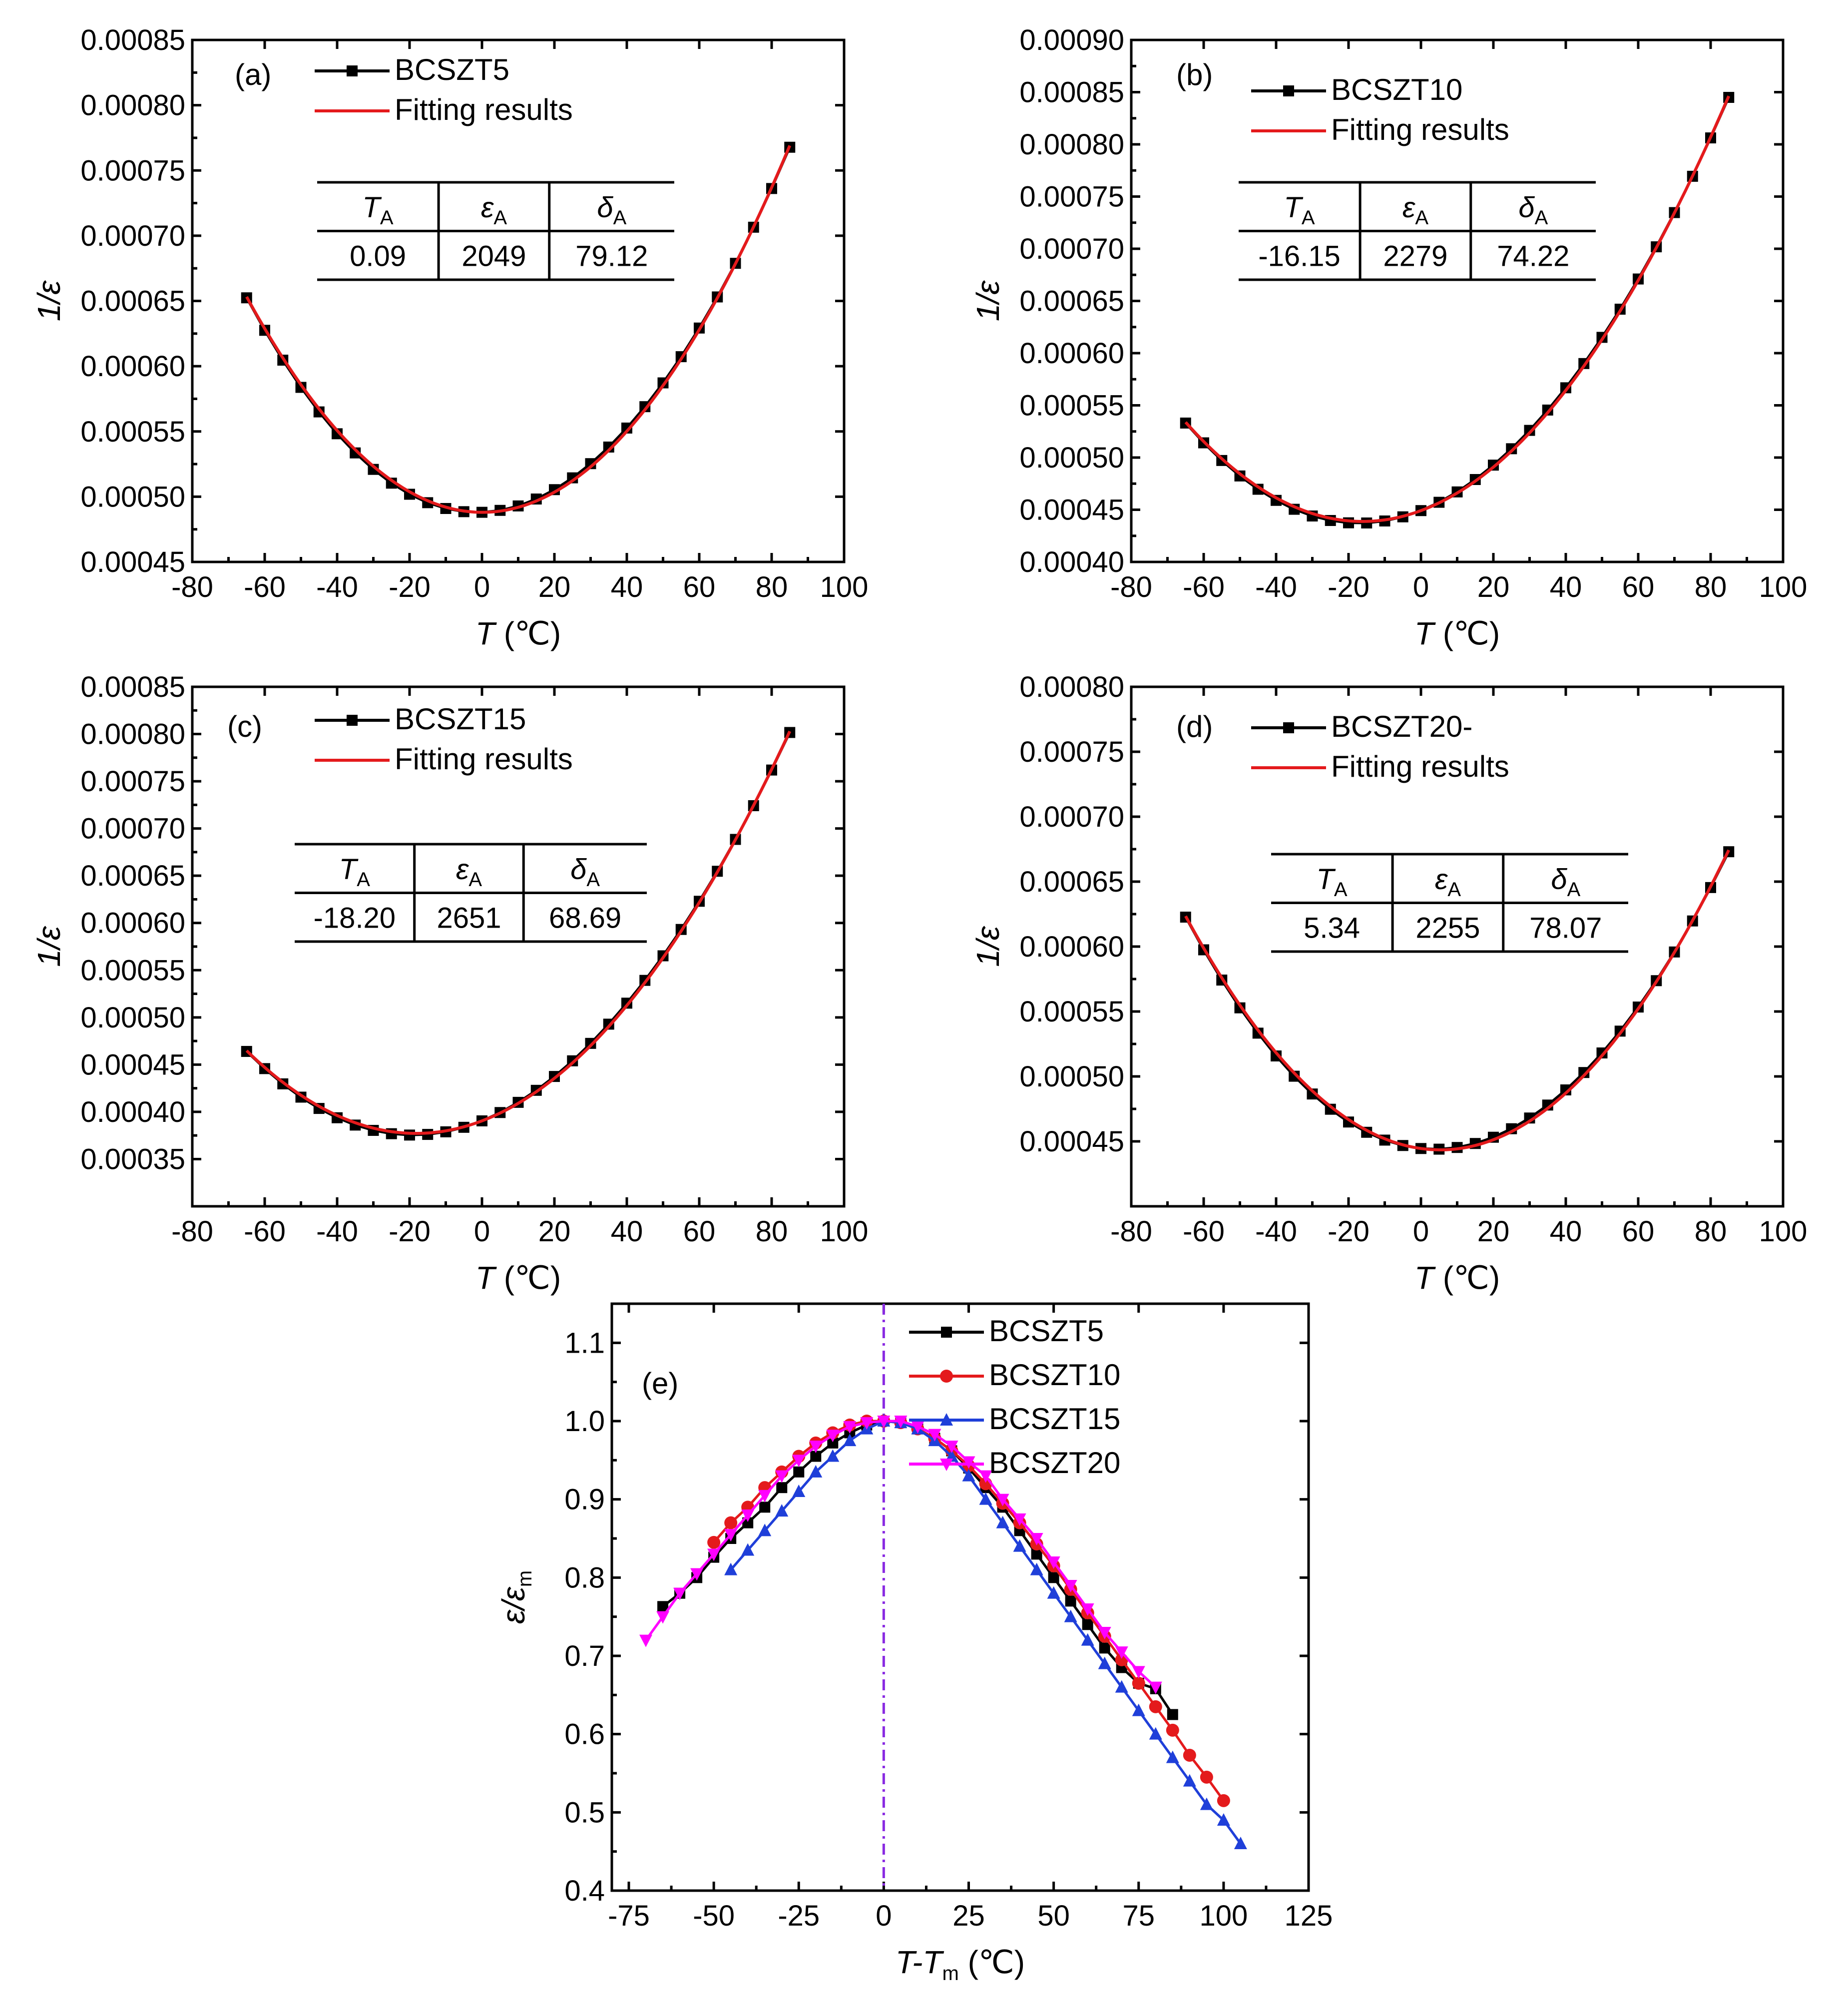 This screenshot has height=2016, width=1832. Describe the element at coordinates (1533, 210) in the screenshot. I see `table-header: δA` at that location.